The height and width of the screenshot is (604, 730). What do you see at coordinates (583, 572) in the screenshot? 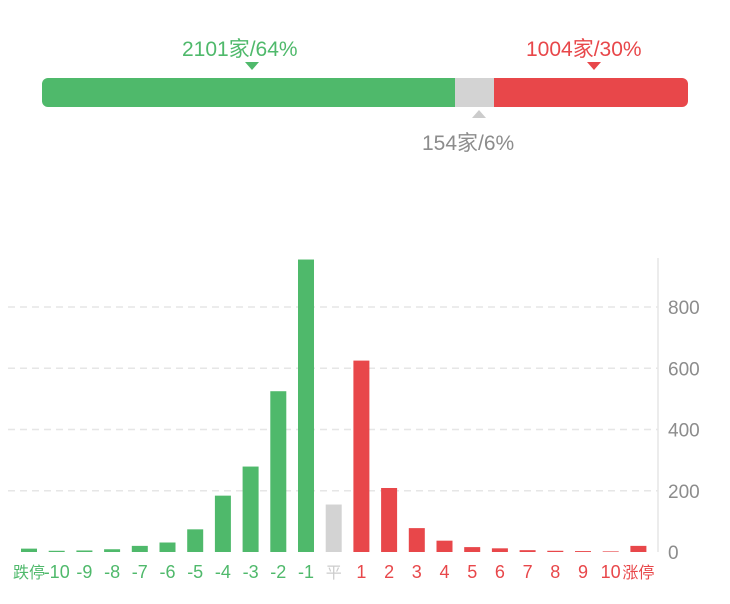
I see `x-tick-label: 9` at bounding box center [583, 572].